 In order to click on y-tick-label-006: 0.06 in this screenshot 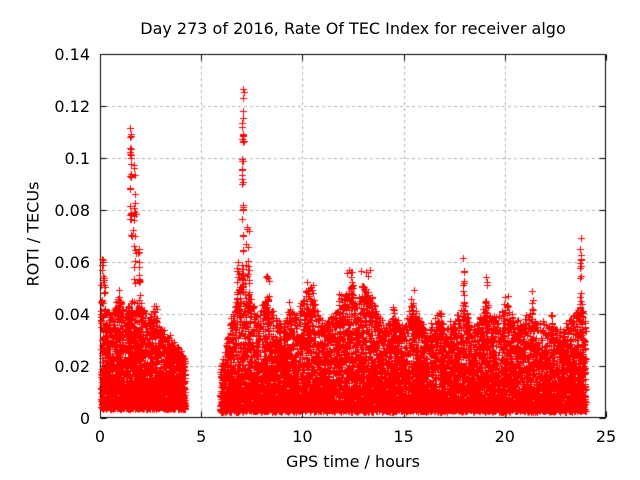, I will do `click(72, 262)`.